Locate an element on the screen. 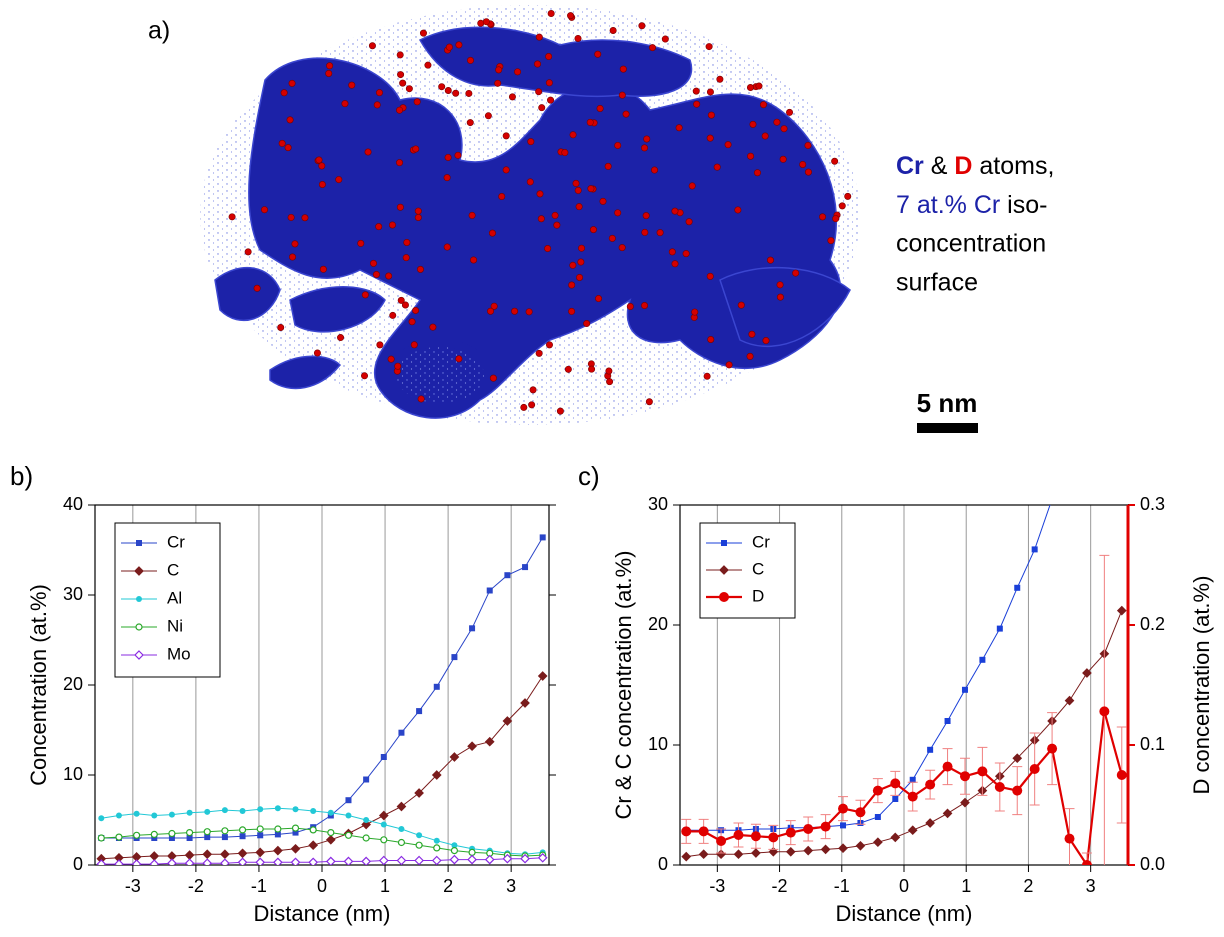  legend-label: C is located at coordinates (173, 569).